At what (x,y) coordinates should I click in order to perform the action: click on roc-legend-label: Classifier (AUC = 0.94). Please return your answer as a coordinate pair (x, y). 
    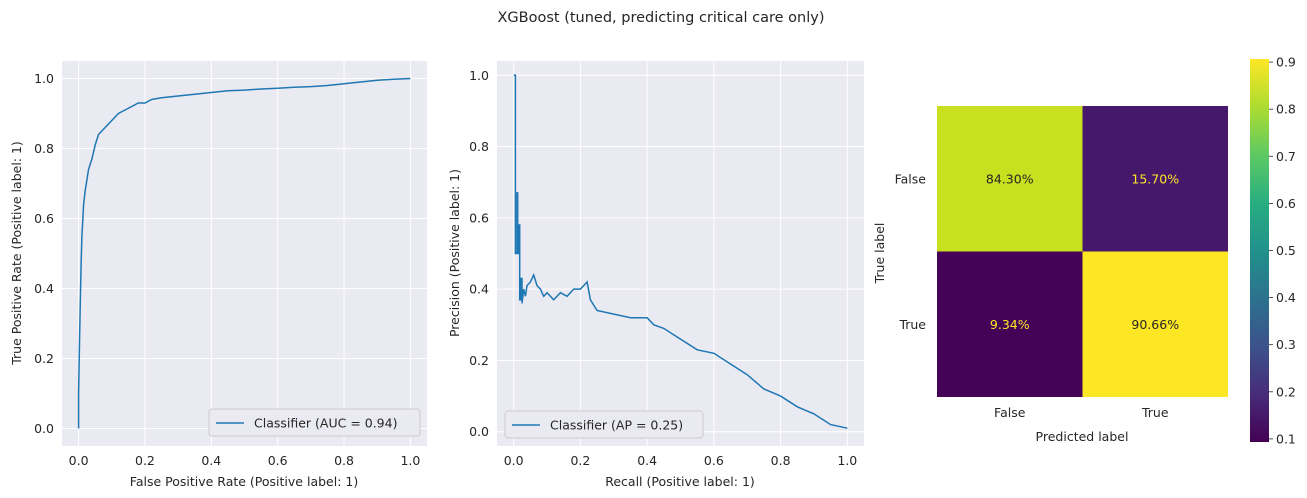
    Looking at the image, I should click on (325, 423).